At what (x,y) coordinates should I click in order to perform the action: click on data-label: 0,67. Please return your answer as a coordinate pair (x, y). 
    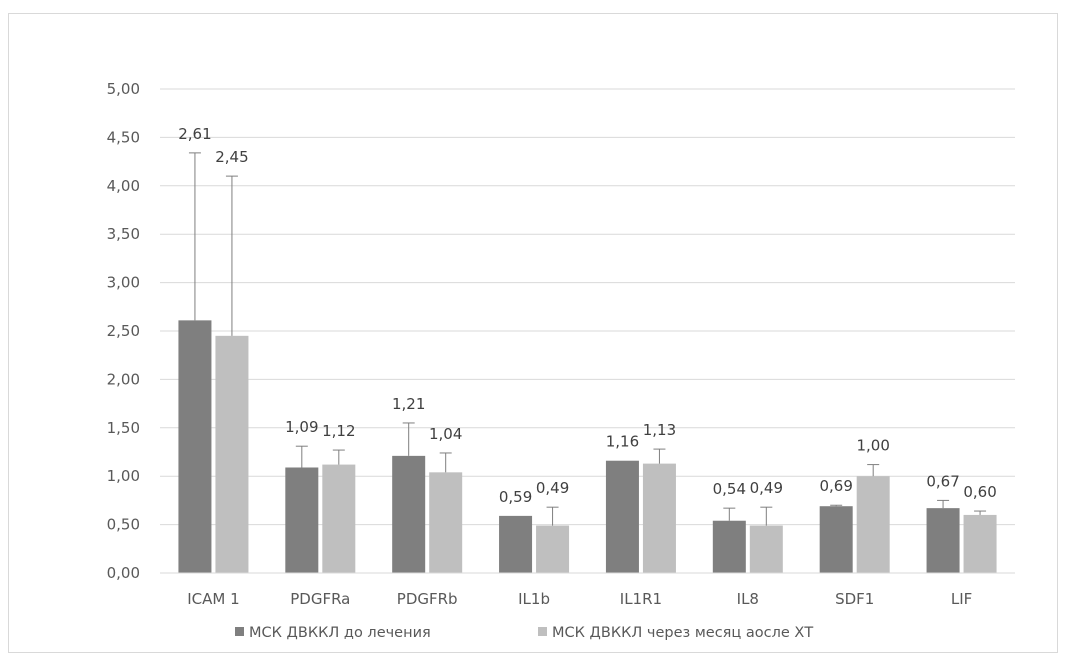
    Looking at the image, I should click on (942, 481).